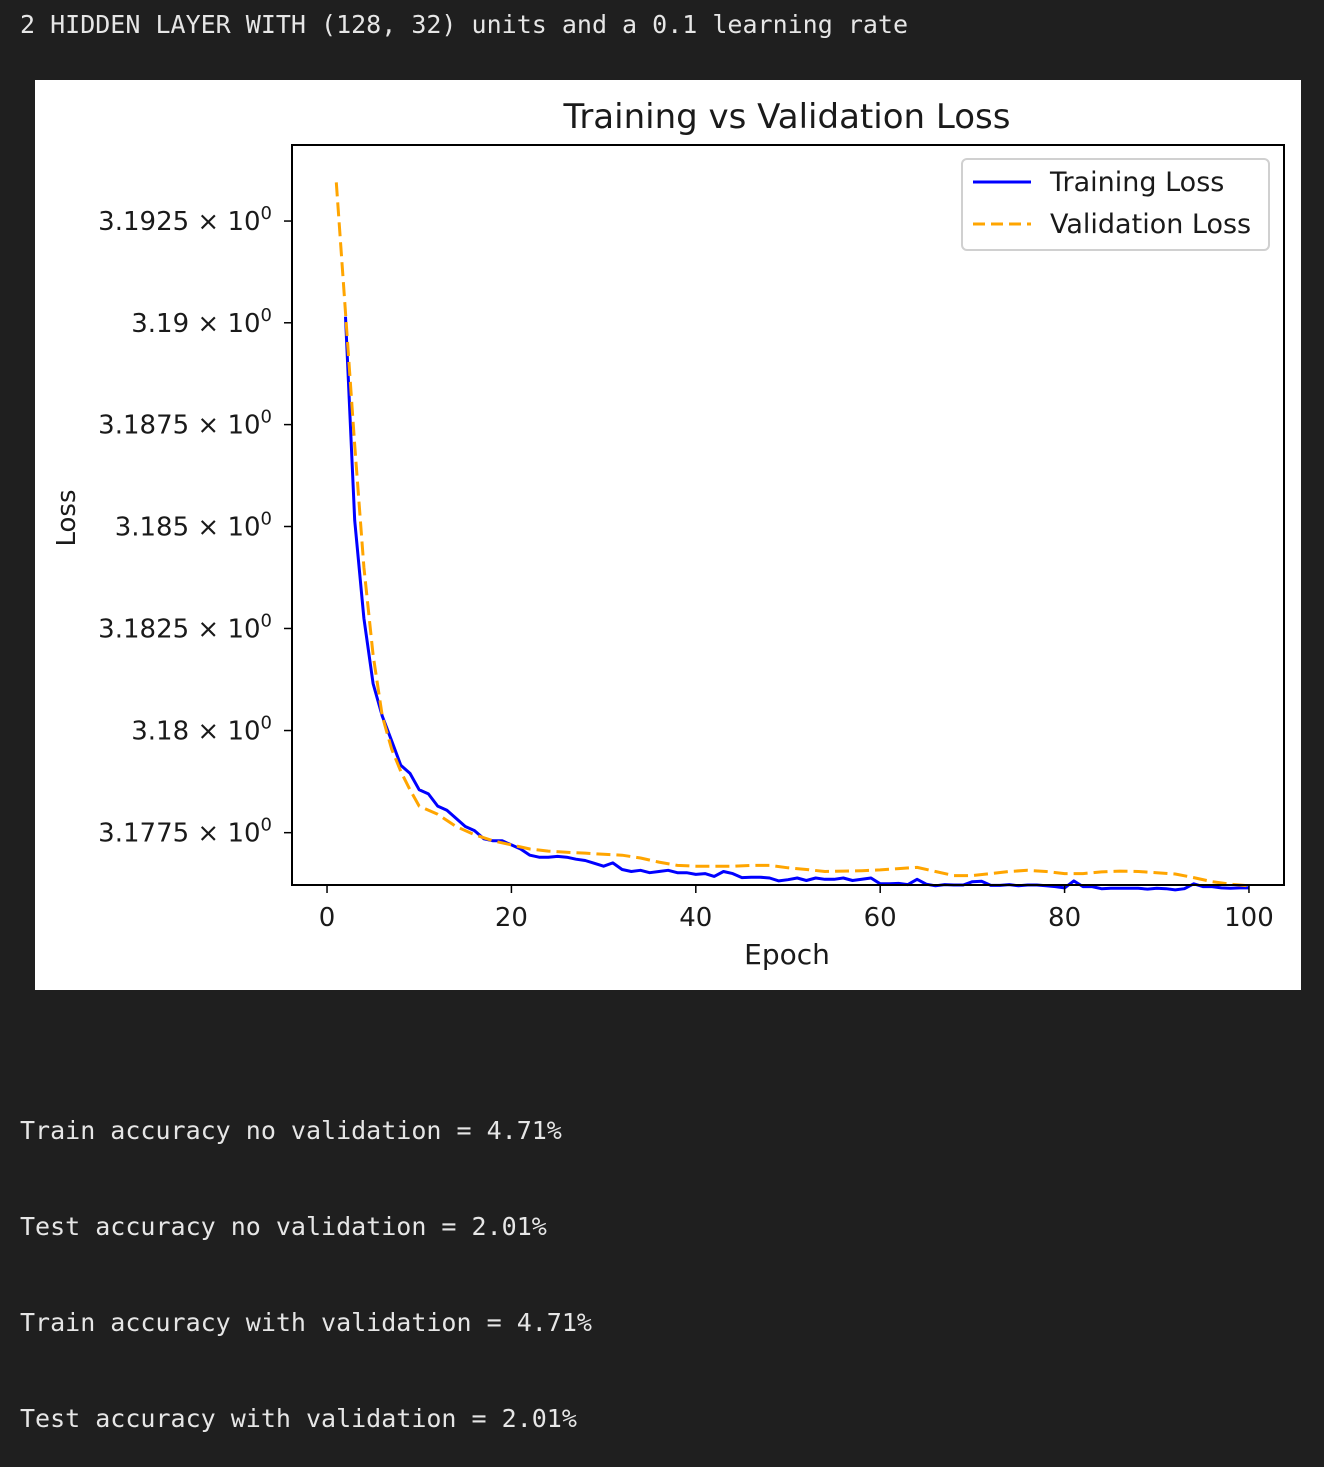 This screenshot has width=1324, height=1467. What do you see at coordinates (306, 1322) in the screenshot?
I see `train-accuracy-with-validation: Train accuracy with validation = 4.71%` at bounding box center [306, 1322].